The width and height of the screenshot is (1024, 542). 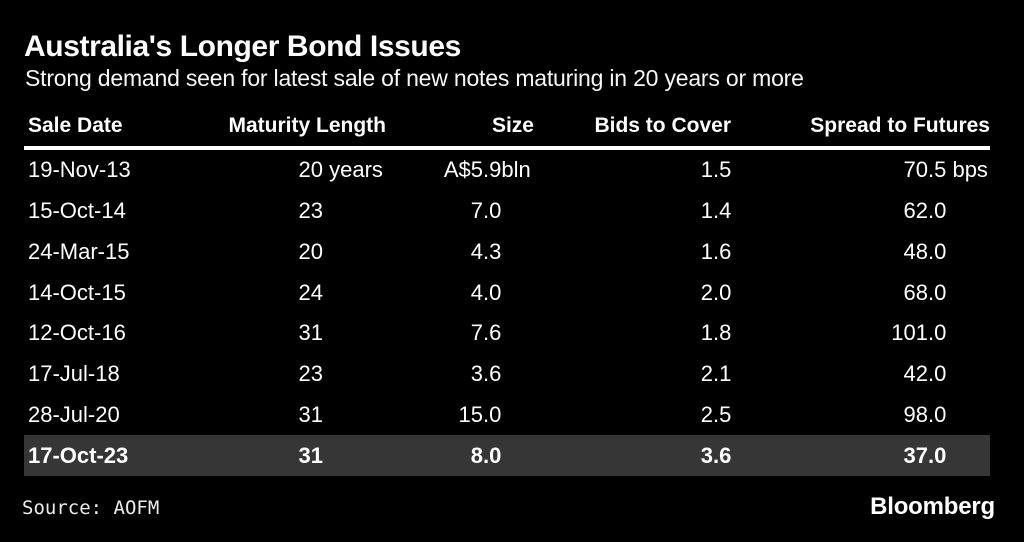 I want to click on cell-bids-to-cover: 1.5, so click(x=633, y=170).